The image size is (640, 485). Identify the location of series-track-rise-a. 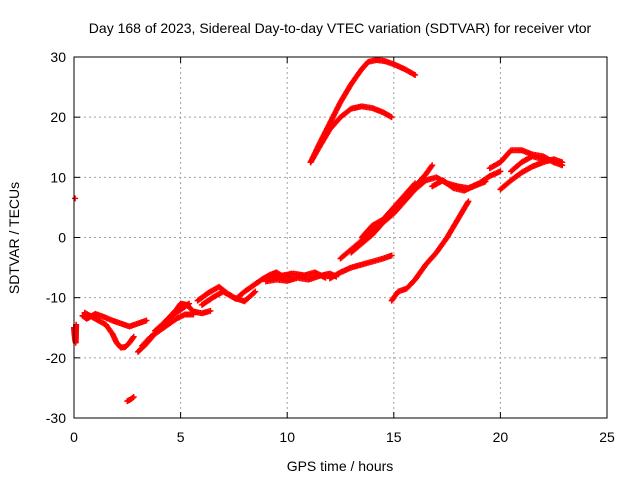
(174, 327).